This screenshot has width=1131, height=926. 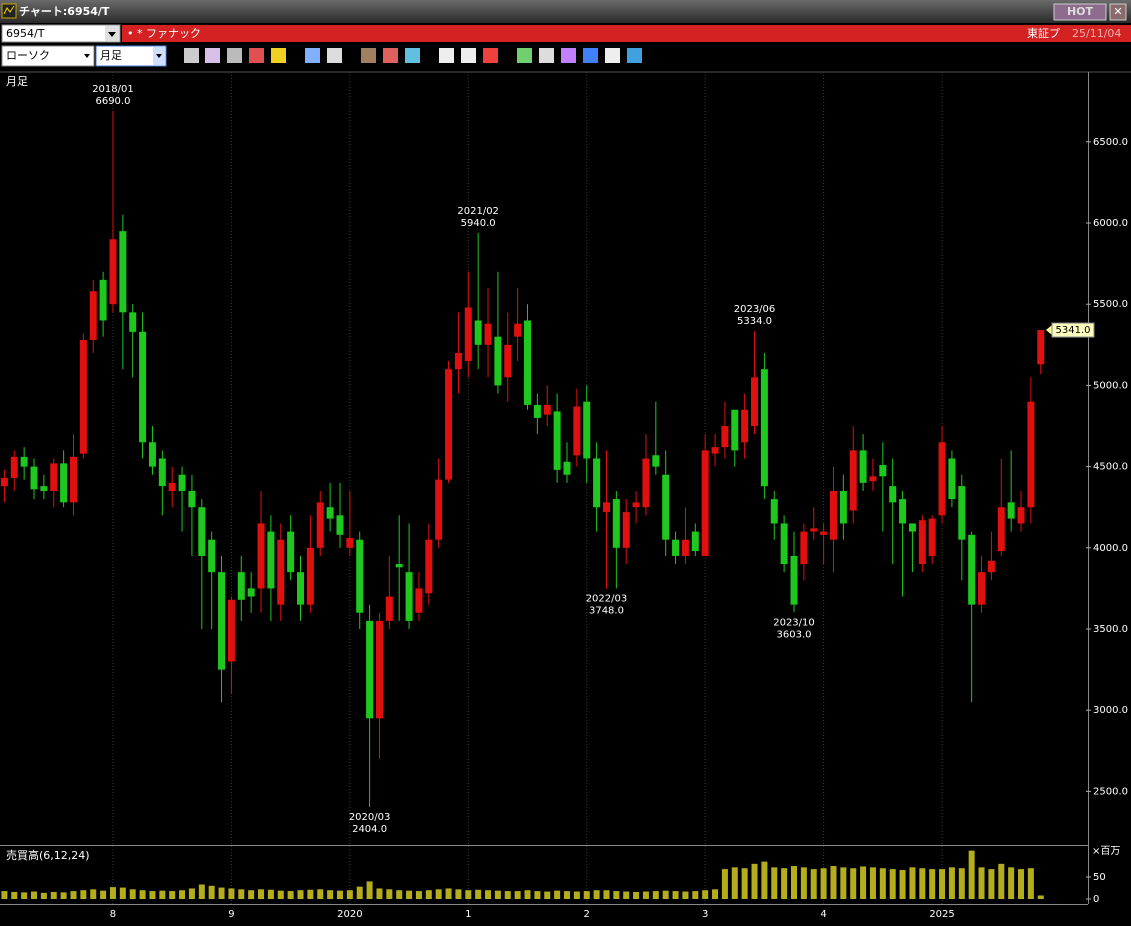 What do you see at coordinates (48, 56) in the screenshot?
I see `style-select` at bounding box center [48, 56].